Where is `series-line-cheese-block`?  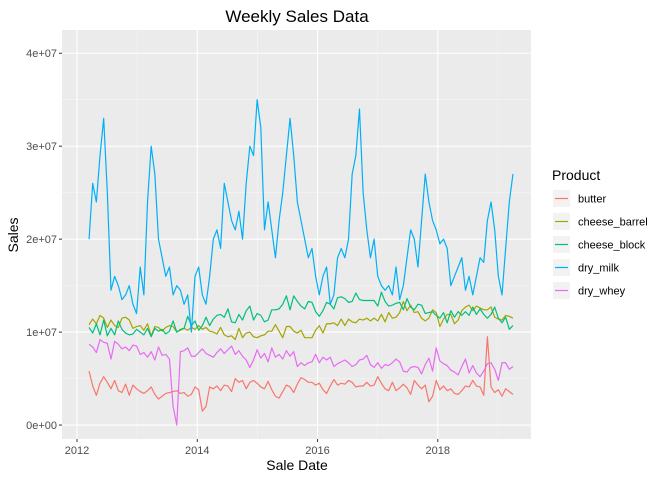
series-line-cheese-block is located at coordinates (301, 314).